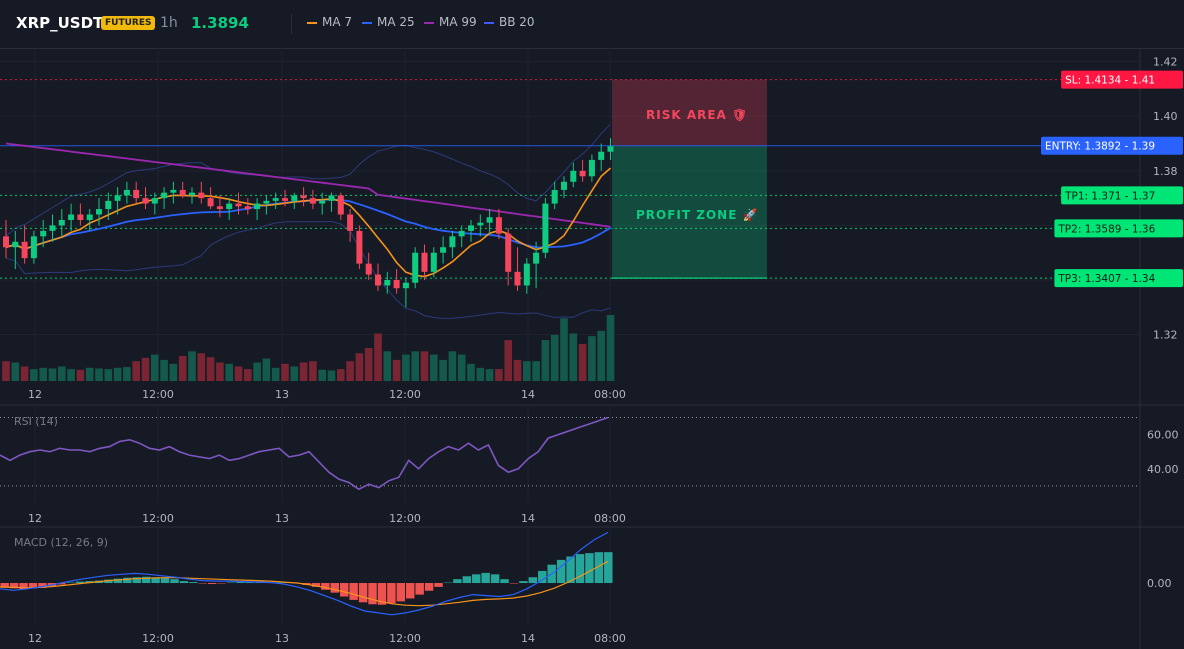 The width and height of the screenshot is (1184, 649). Describe the element at coordinates (1163, 435) in the screenshot. I see `rsi-tick-label: 60.00` at that location.